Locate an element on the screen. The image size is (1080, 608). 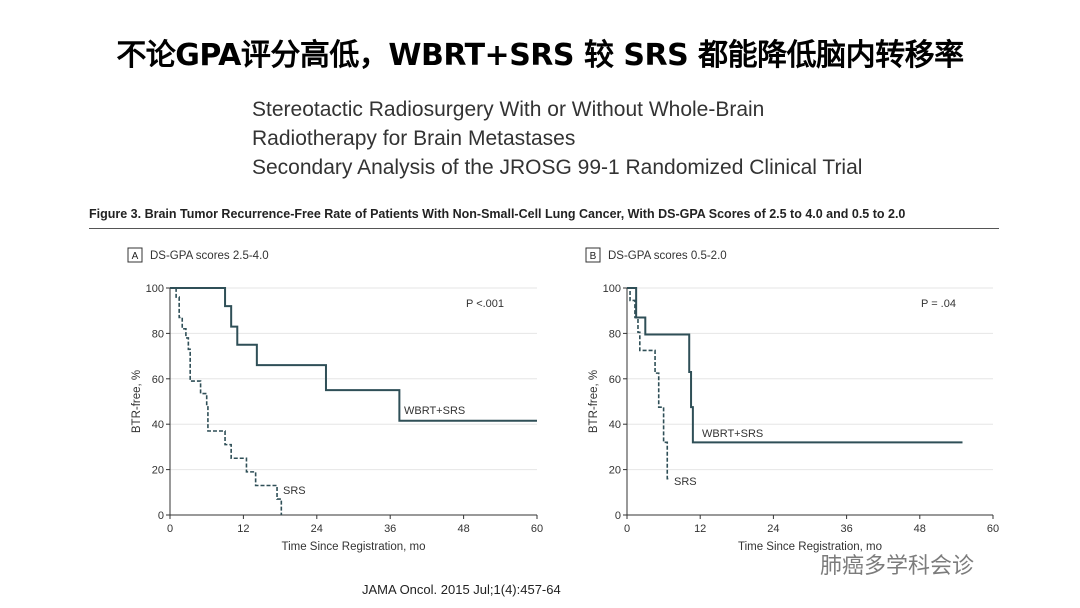
citation: JAMA Oncol. 2015 Jul;1(4):457-64 is located at coordinates (461, 589).